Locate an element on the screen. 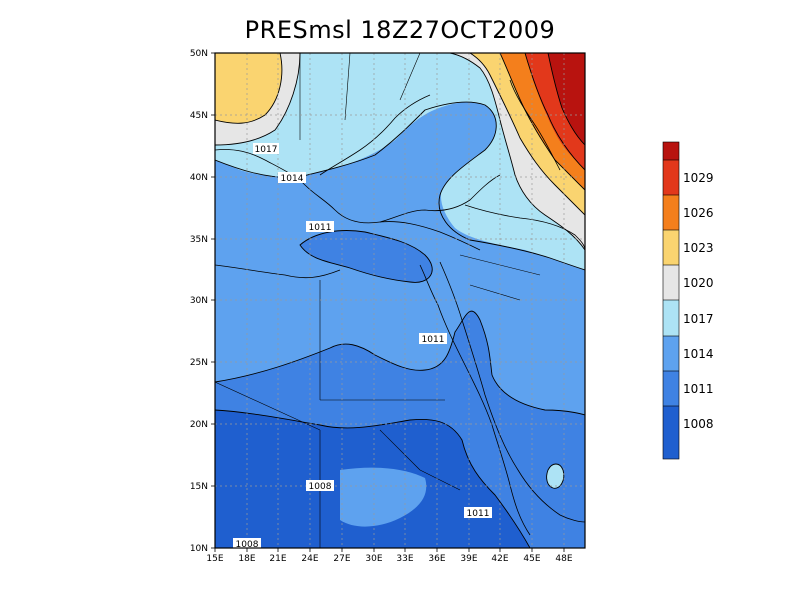 This screenshot has width=800, height=600. lon-tick-27E: 27E is located at coordinates (341, 559).